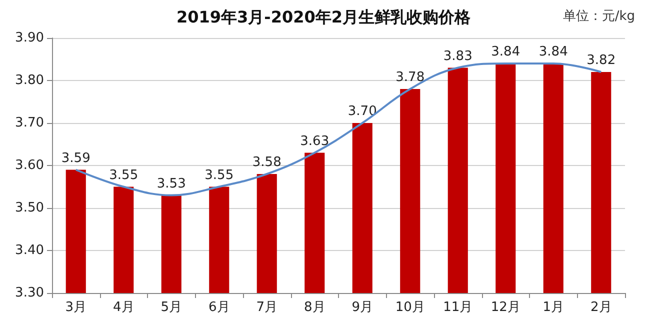 The image size is (647, 325). What do you see at coordinates (410, 307) in the screenshot?
I see `x-tick-label: 10月` at bounding box center [410, 307].